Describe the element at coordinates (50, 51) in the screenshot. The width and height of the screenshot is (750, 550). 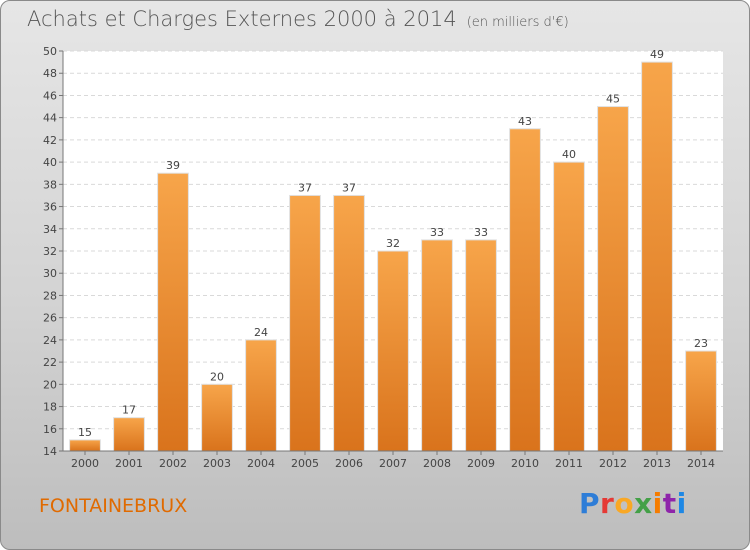
I see `y-tick-label: 50` at that location.